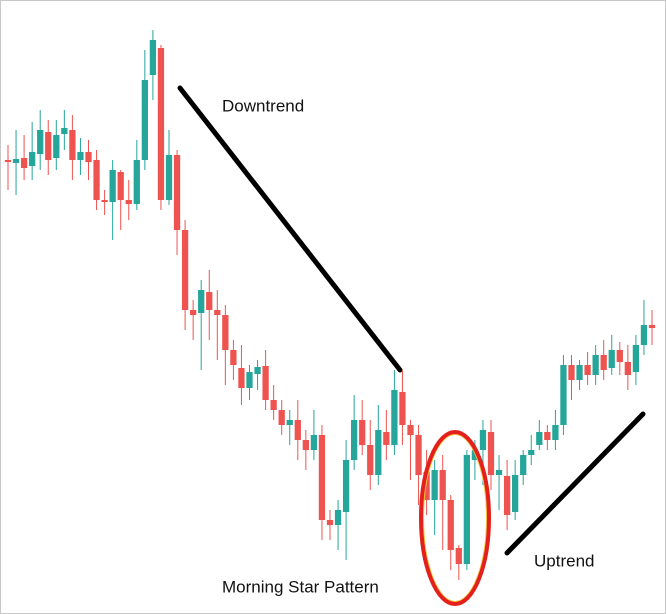  Describe the element at coordinates (300, 586) in the screenshot. I see `annotation: Morning Star Pattern` at that location.